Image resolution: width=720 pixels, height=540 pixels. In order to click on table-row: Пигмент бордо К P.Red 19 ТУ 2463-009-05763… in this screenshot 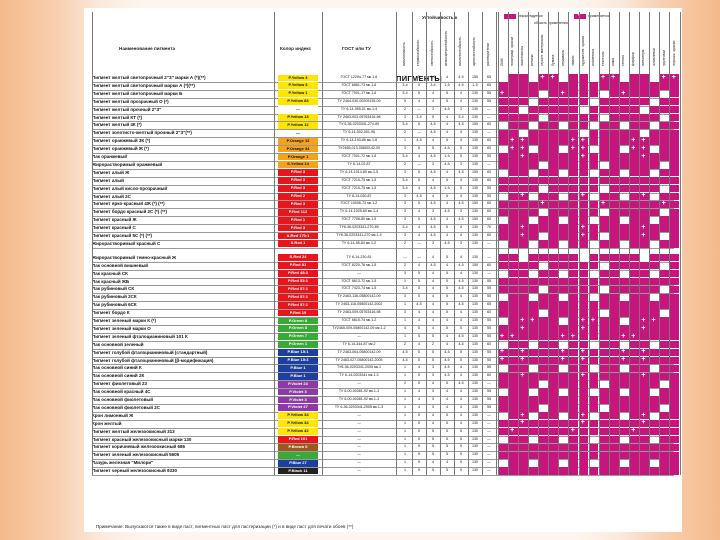, I will do `click(383, 313)`.